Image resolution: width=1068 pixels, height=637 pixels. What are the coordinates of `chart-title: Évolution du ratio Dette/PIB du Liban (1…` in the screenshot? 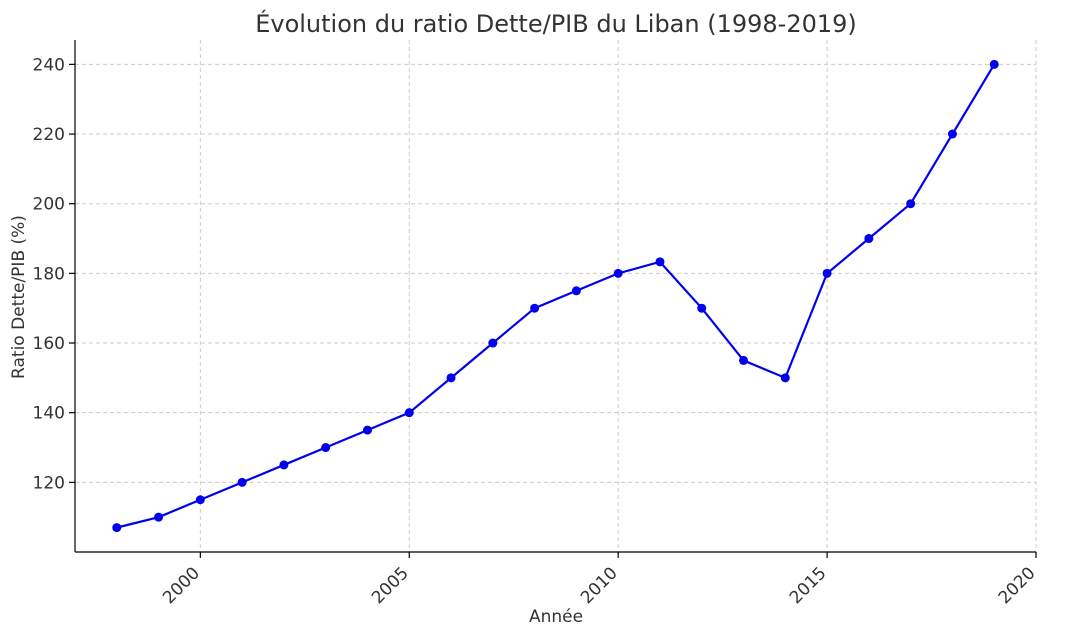 It's located at (556, 23).